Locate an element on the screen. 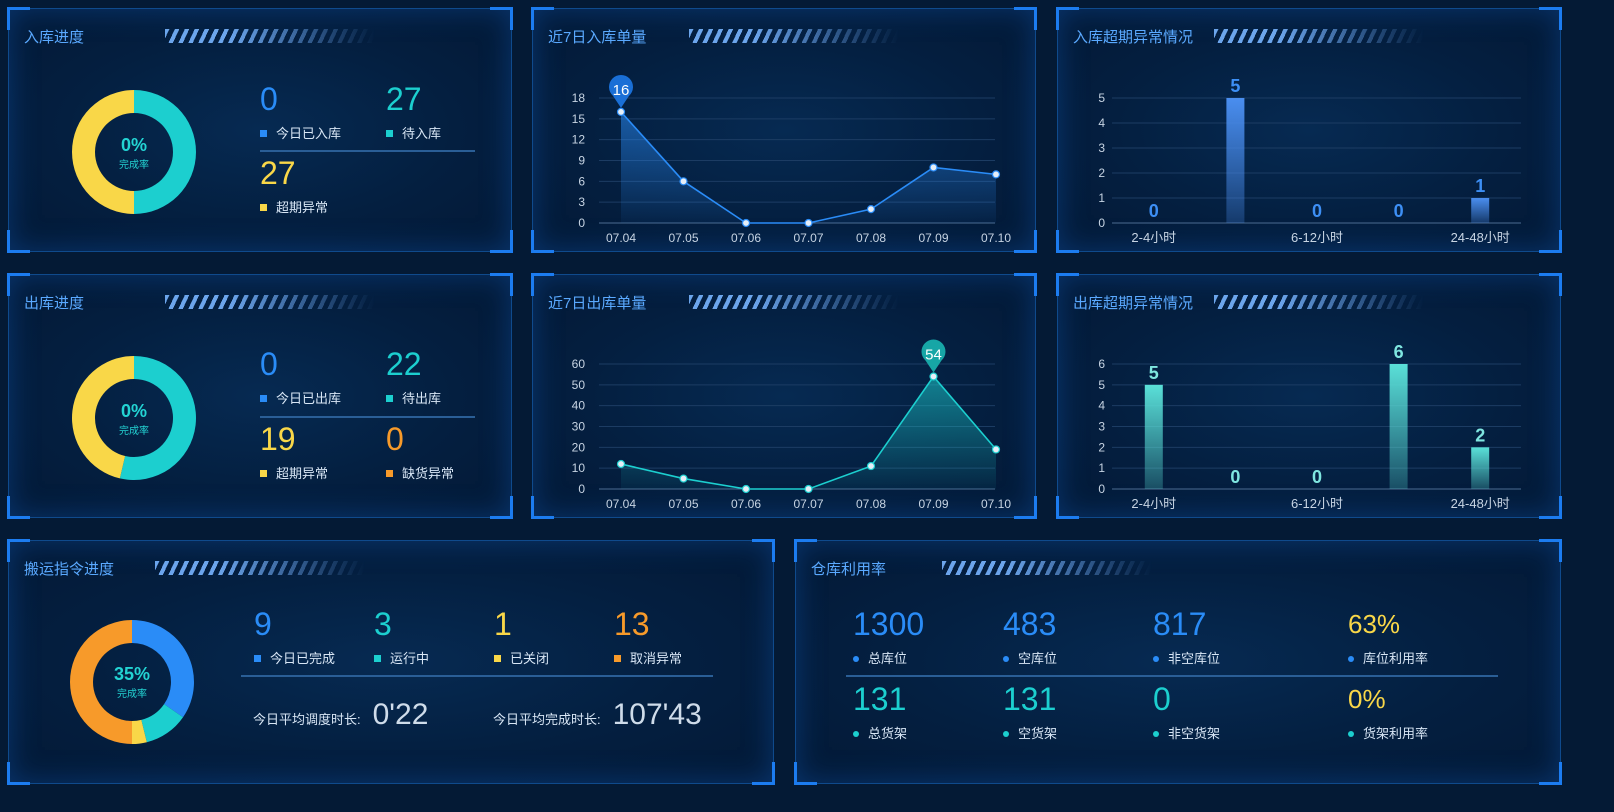  stat-value: 0% is located at coordinates (1367, 699).